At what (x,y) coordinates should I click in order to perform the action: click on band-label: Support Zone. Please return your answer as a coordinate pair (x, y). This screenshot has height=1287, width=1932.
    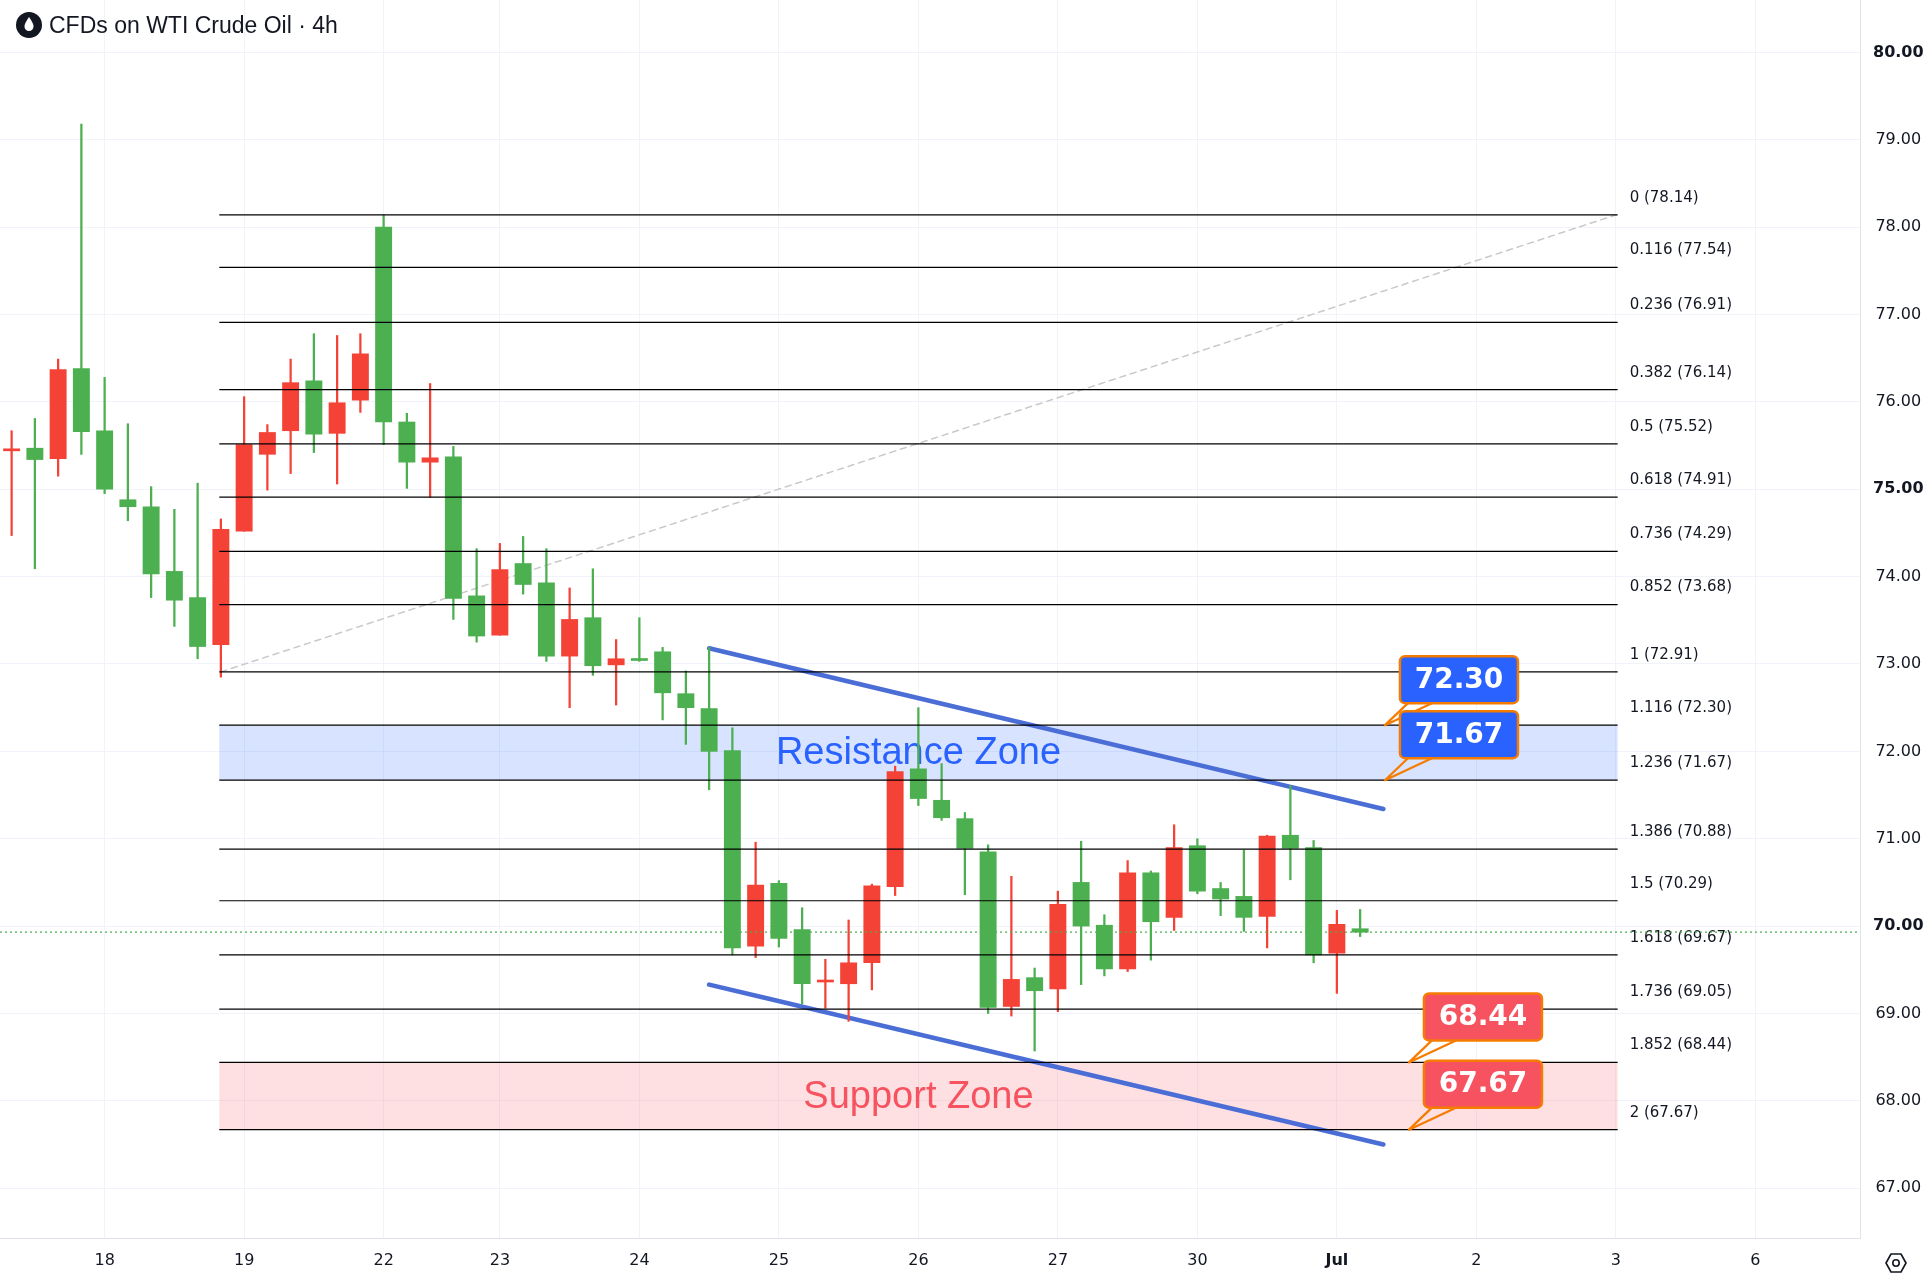
    Looking at the image, I should click on (918, 1094).